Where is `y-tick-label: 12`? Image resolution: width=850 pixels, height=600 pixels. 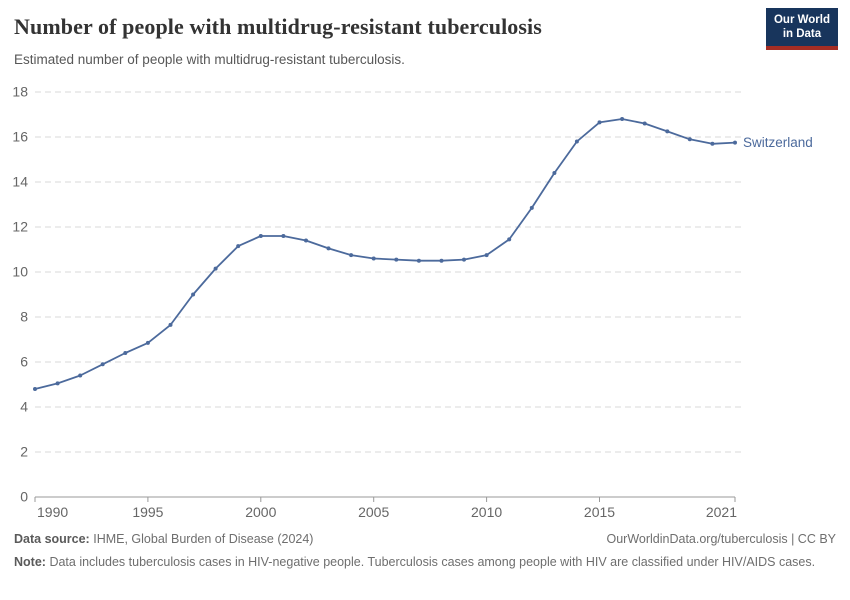 y-tick-label: 12 is located at coordinates (20, 227).